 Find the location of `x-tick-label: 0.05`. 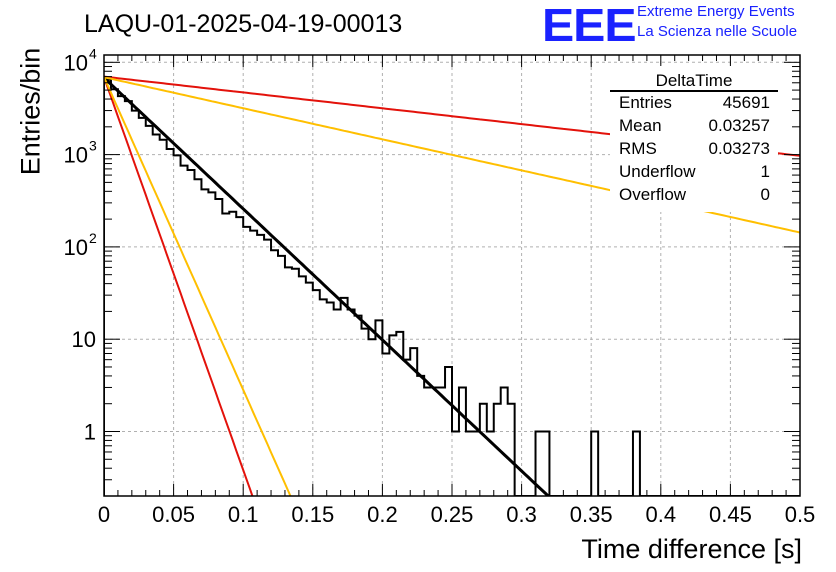

x-tick-label: 0.05 is located at coordinates (173, 514).